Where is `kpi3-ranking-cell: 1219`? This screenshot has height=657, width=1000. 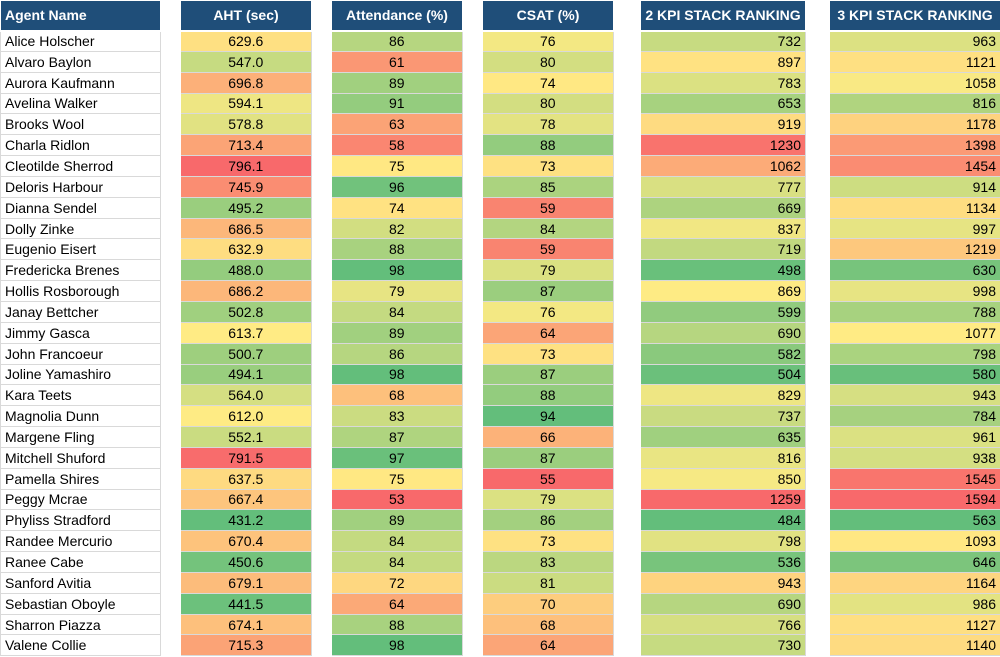
kpi3-ranking-cell: 1219 is located at coordinates (914, 249).